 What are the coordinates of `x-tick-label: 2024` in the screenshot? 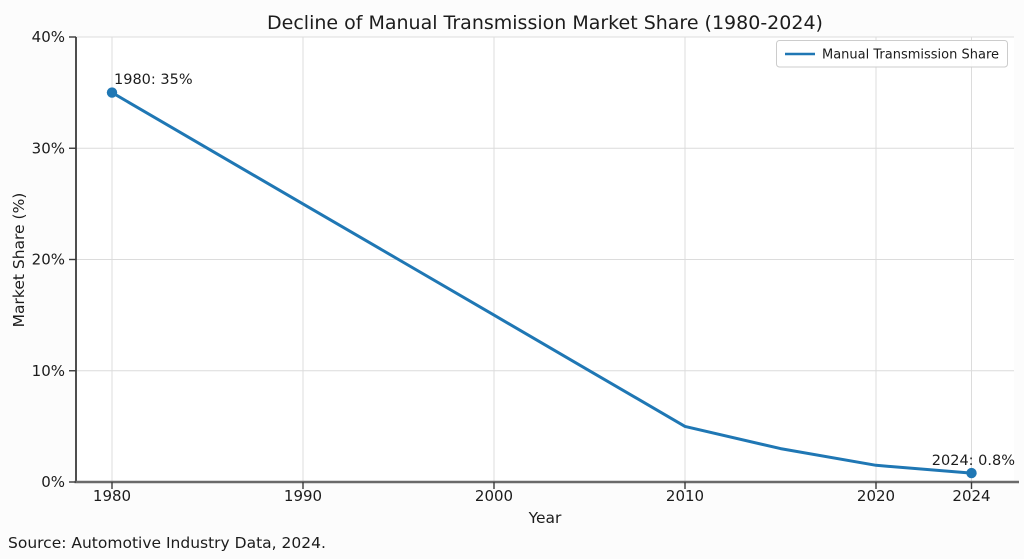 It's located at (971, 496).